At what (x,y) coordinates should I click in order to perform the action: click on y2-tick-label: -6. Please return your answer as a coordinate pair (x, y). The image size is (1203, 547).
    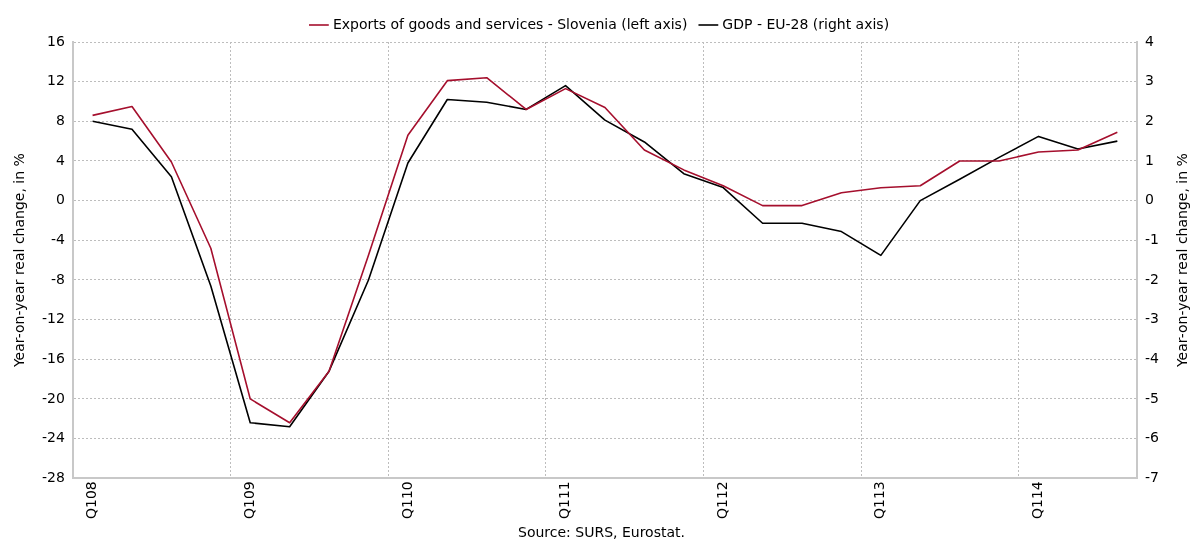
    Looking at the image, I should click on (1152, 437).